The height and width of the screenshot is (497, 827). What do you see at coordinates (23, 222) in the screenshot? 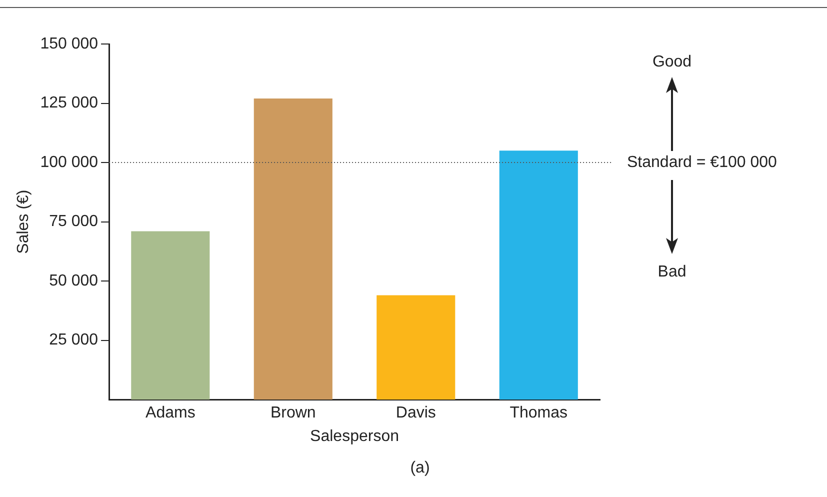
I see `y-axis-title: Sales (€)` at bounding box center [23, 222].